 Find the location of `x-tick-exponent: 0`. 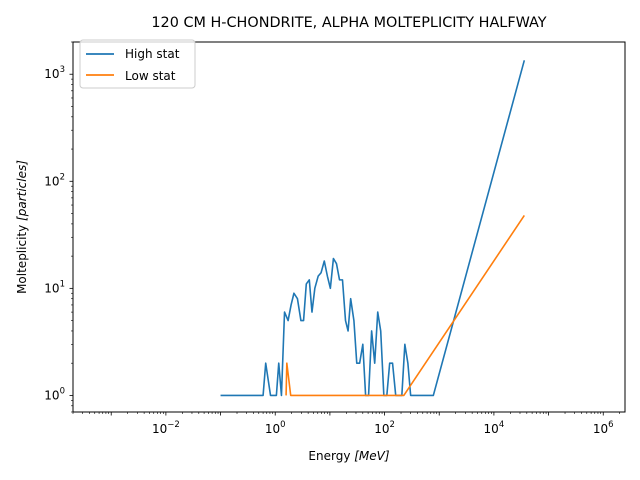

x-tick-exponent: 0 is located at coordinates (282, 425).